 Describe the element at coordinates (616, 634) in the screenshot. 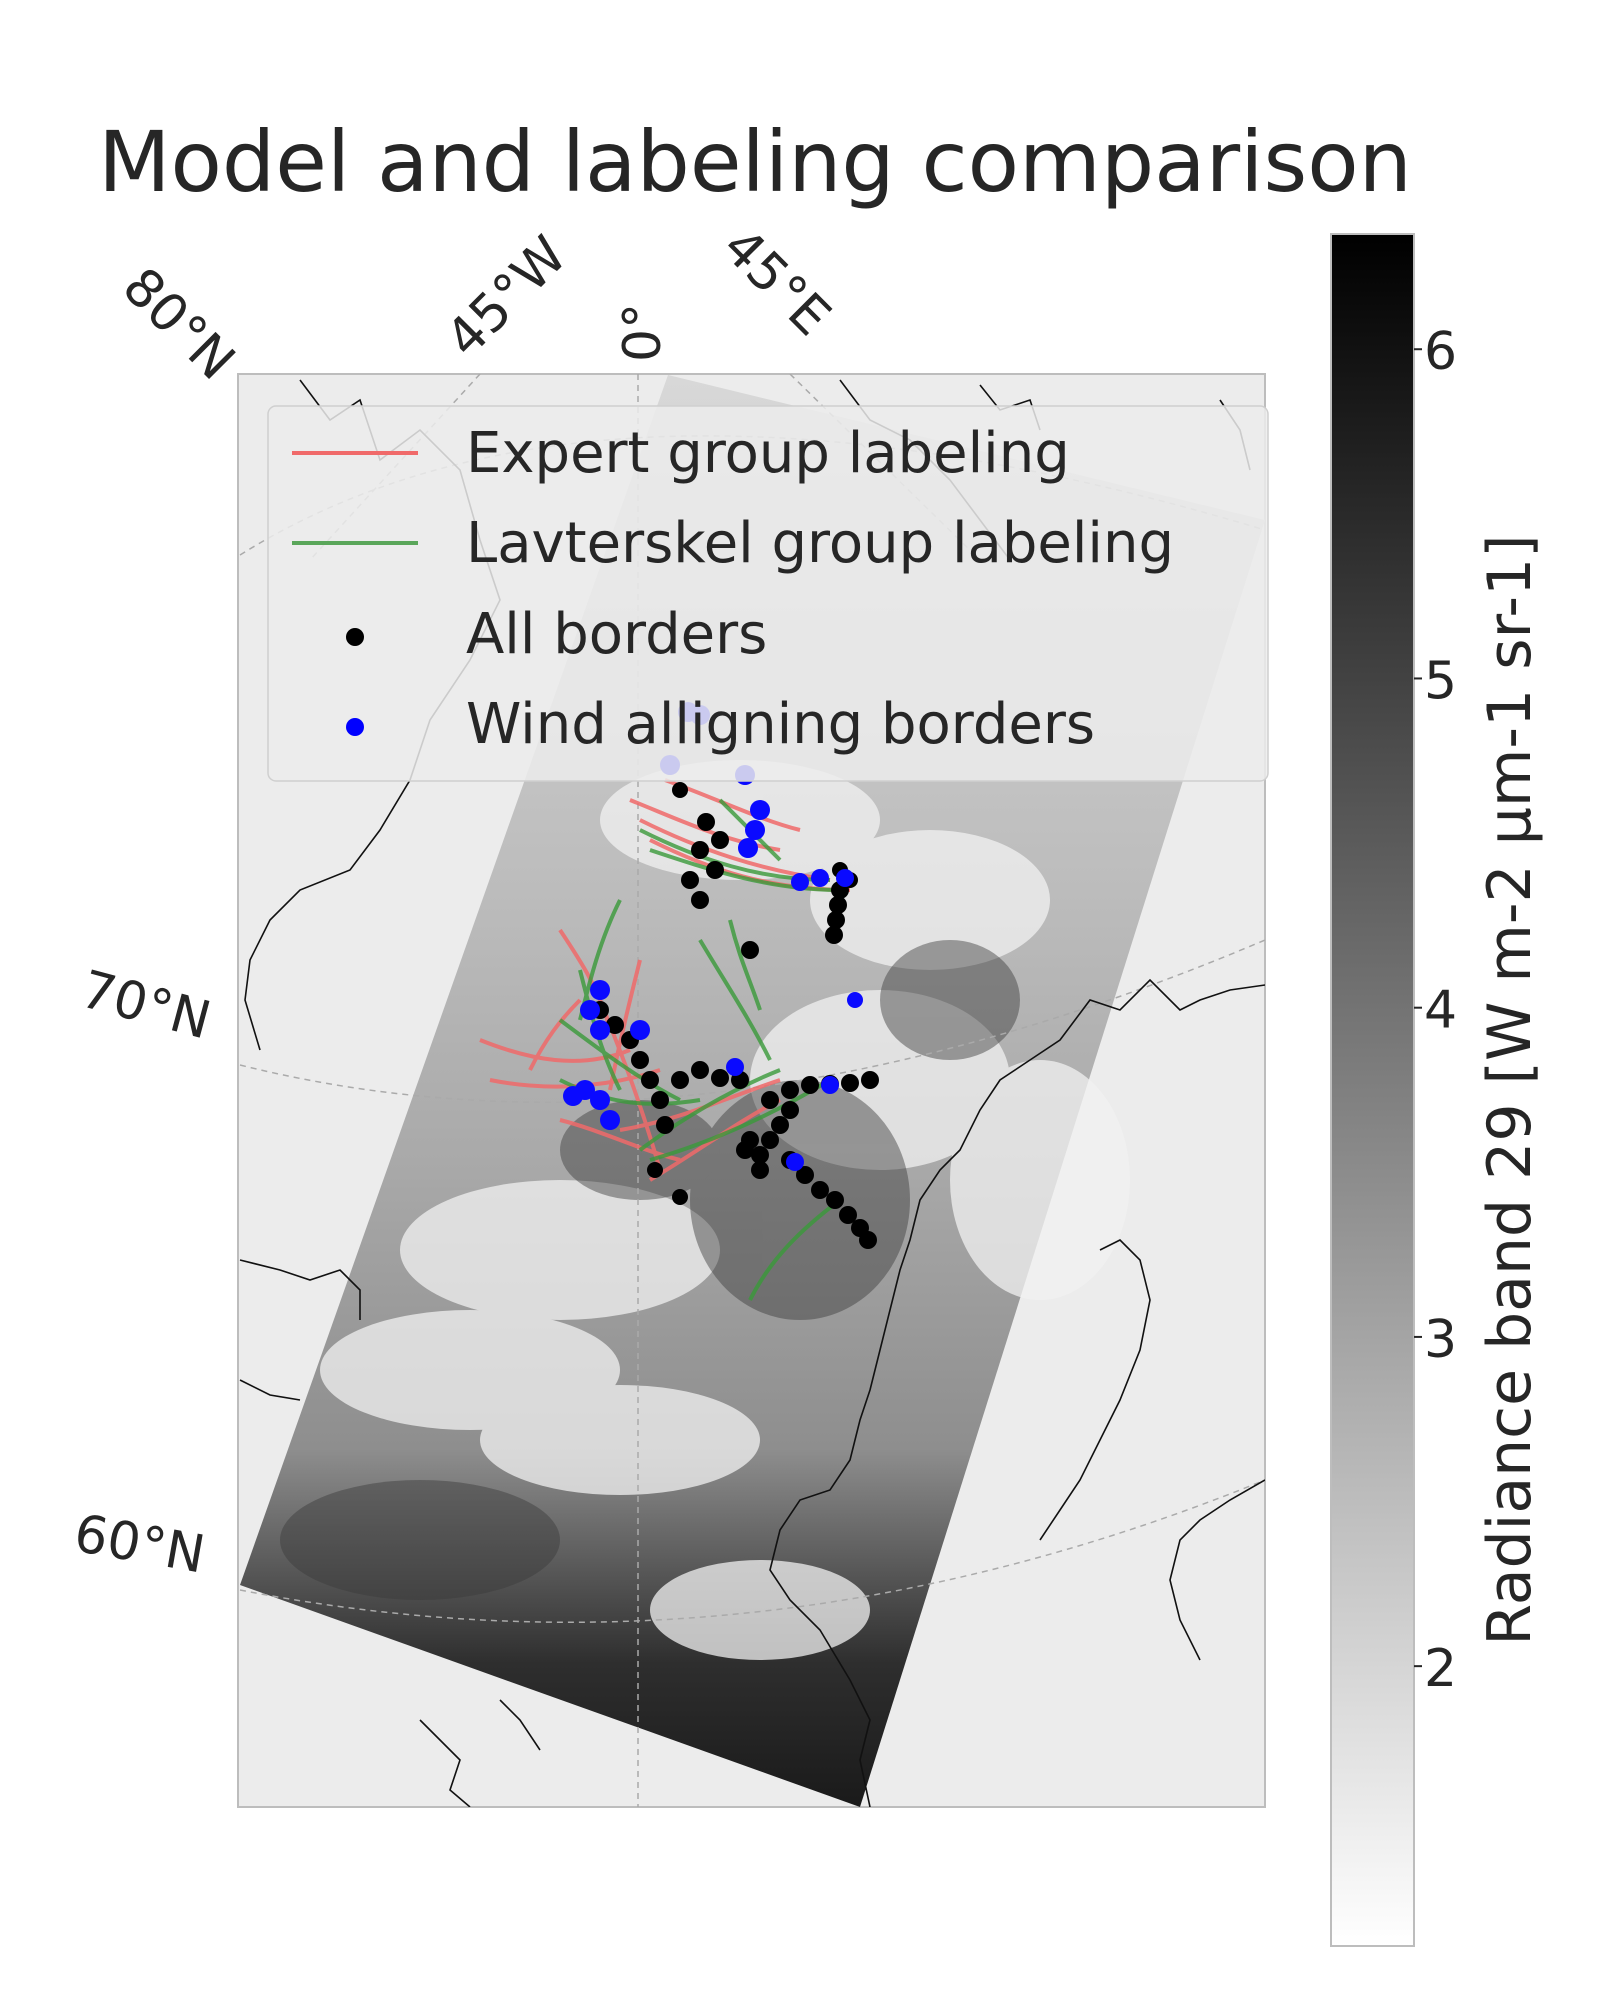

I see `legend-label-all-borders: All borders` at that location.